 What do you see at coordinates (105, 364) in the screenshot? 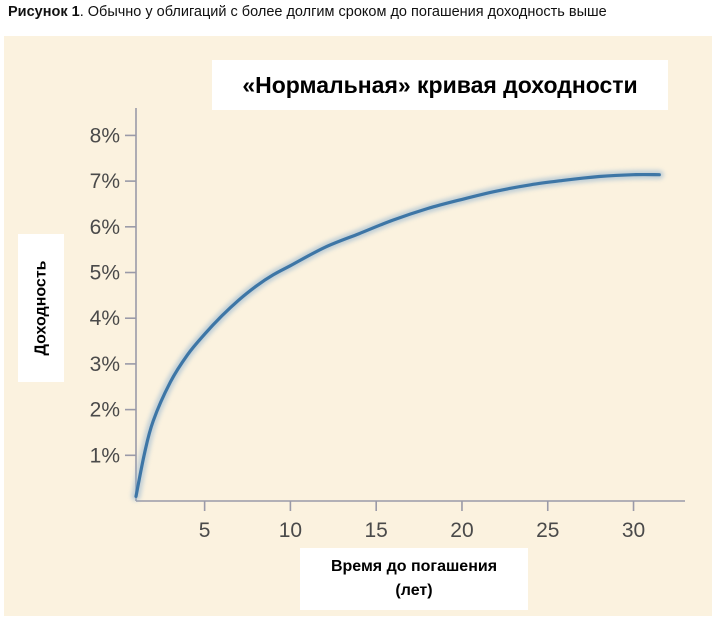
I see `y-tick-label: 3%` at bounding box center [105, 364].